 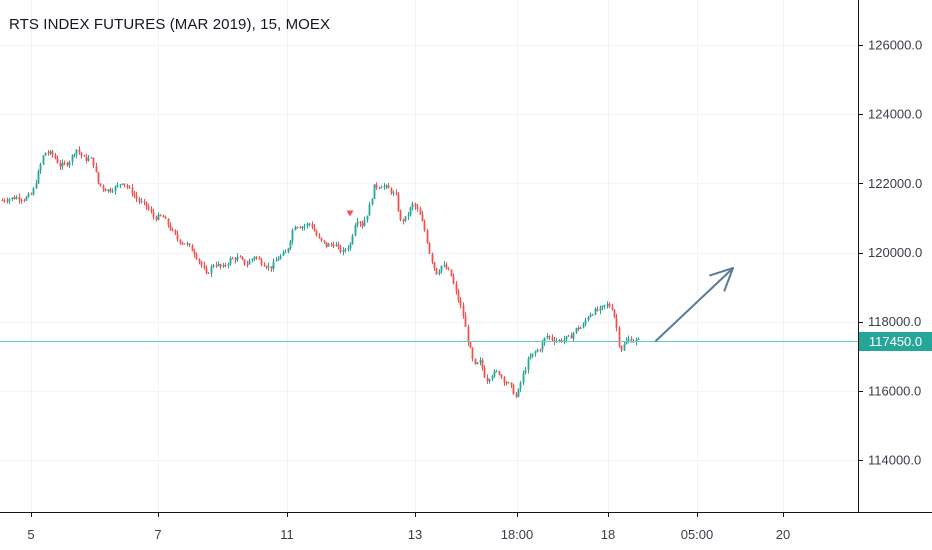 What do you see at coordinates (783, 534) in the screenshot?
I see `time-tick-label: 20` at bounding box center [783, 534].